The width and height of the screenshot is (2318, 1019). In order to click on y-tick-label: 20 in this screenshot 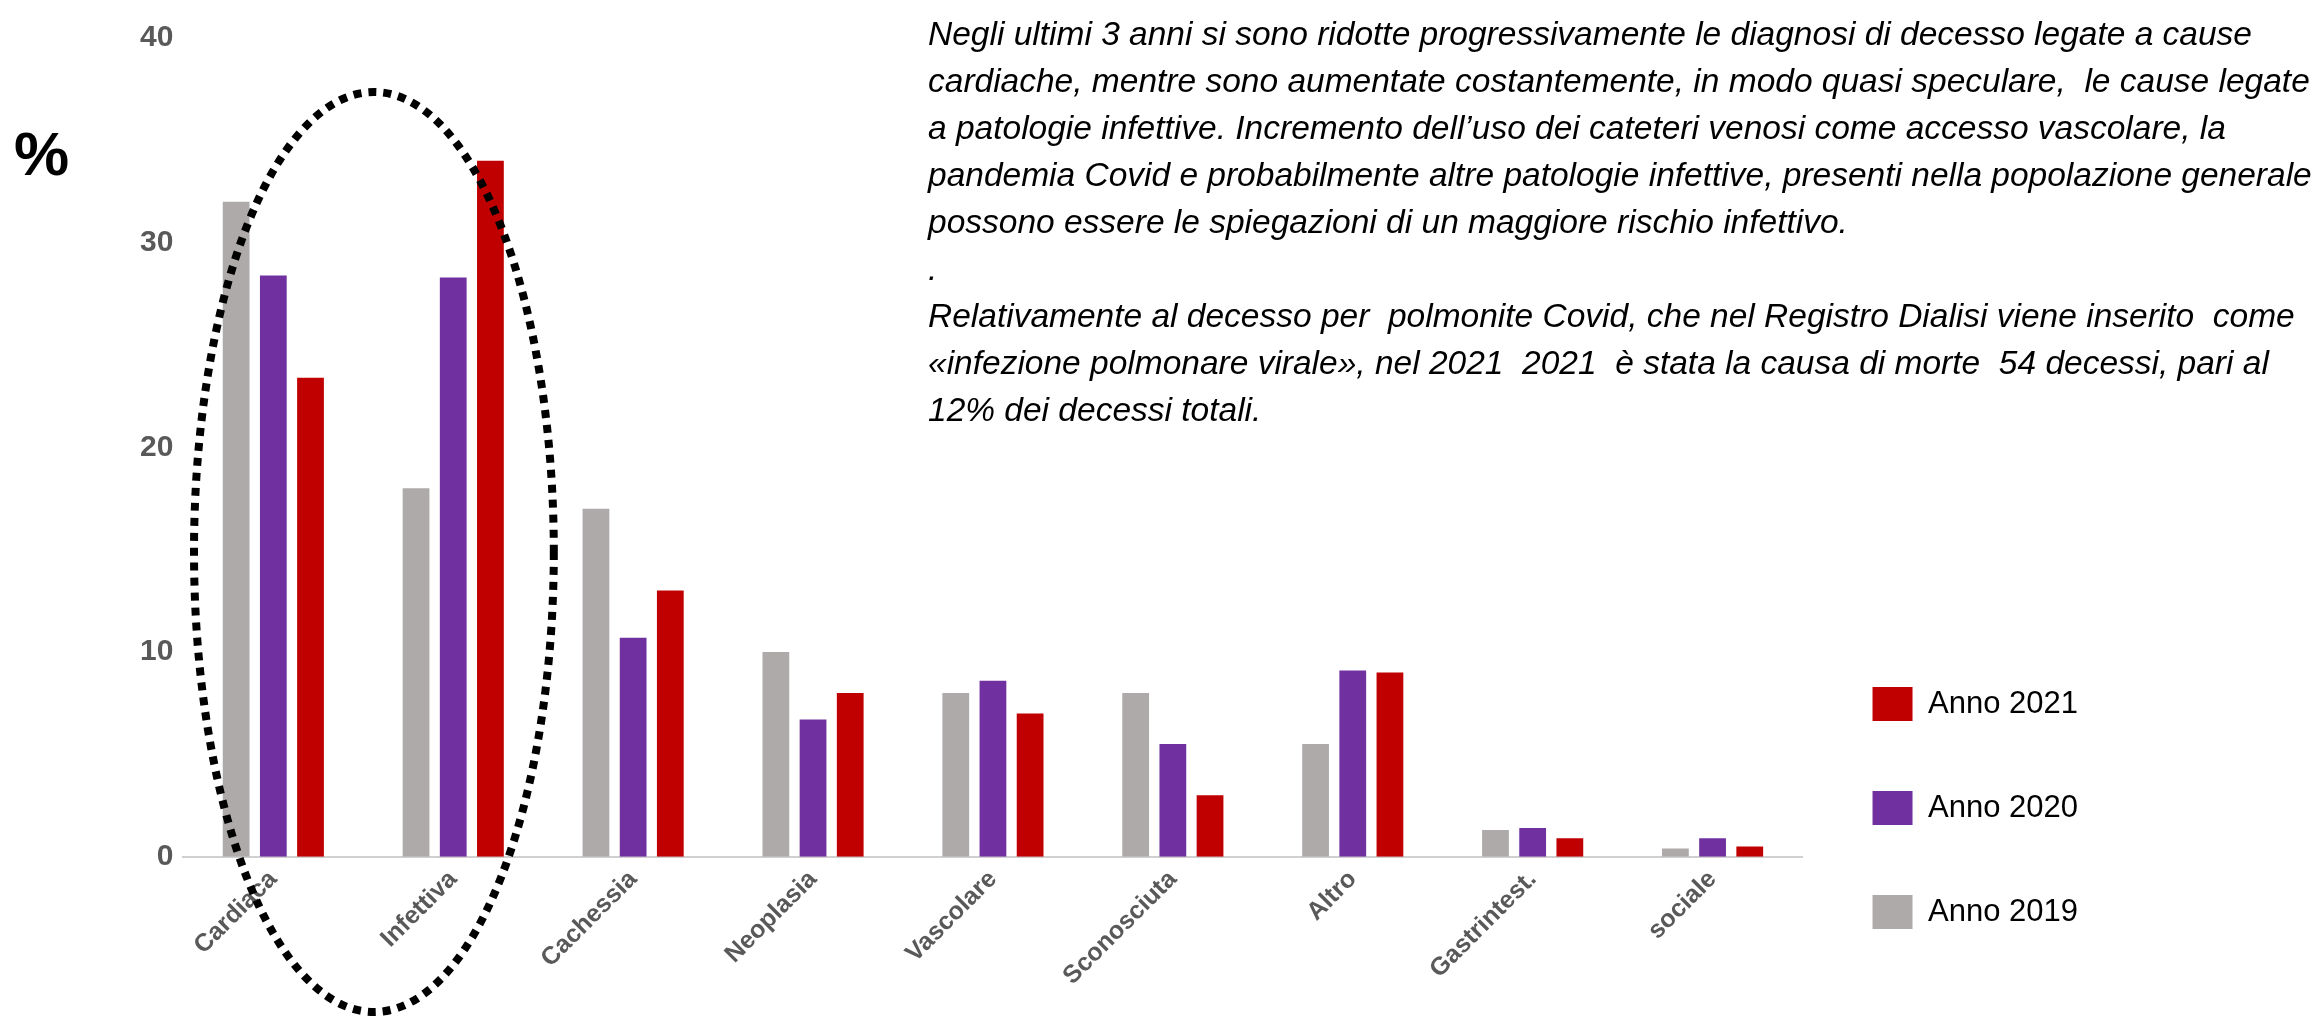, I will do `click(156, 445)`.